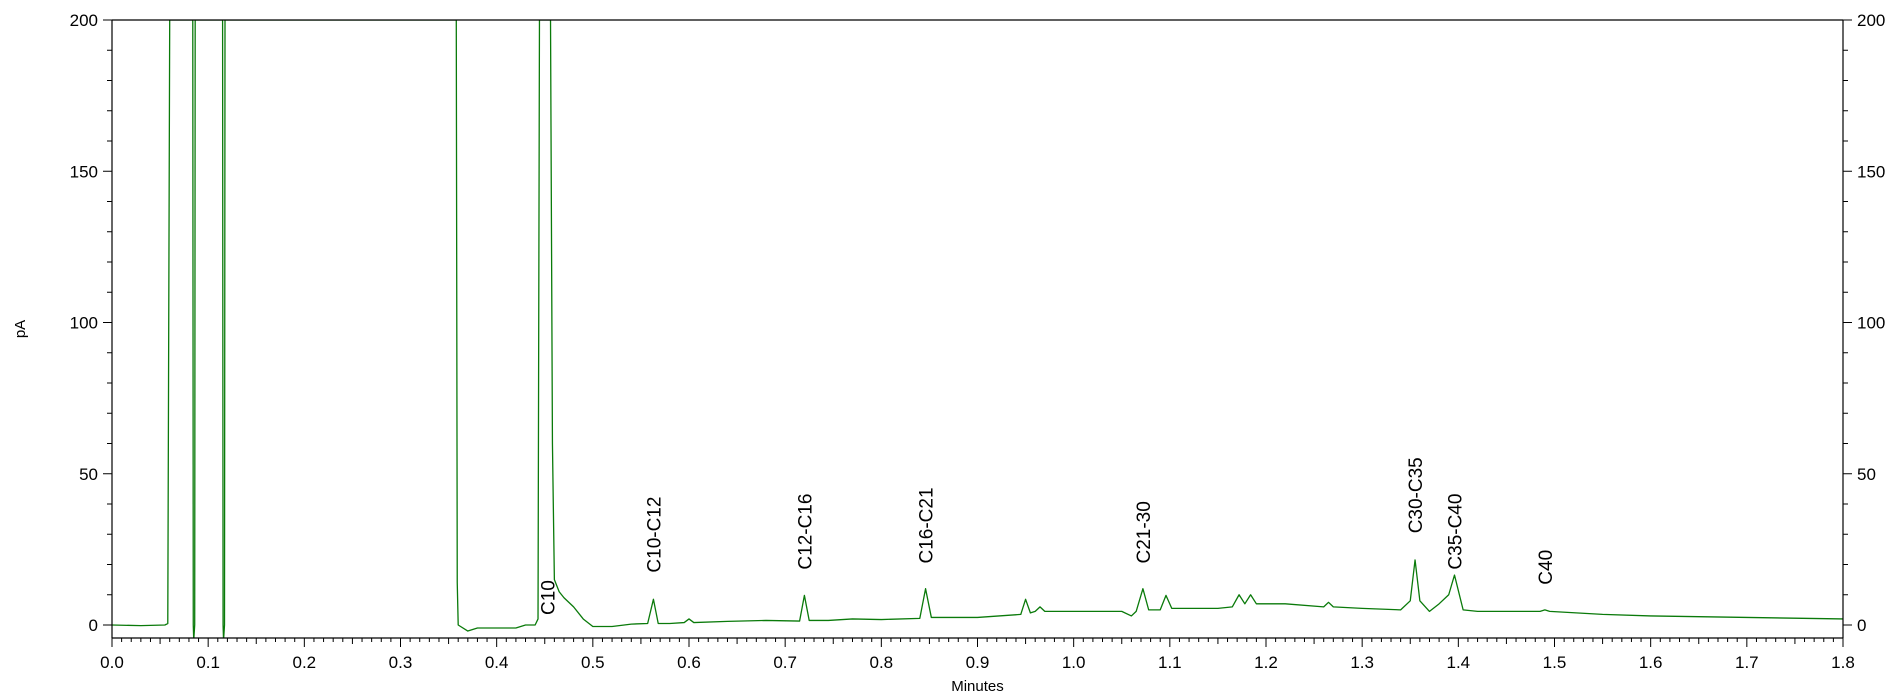  I want to click on x-tick-label: 0.9, so click(978, 662).